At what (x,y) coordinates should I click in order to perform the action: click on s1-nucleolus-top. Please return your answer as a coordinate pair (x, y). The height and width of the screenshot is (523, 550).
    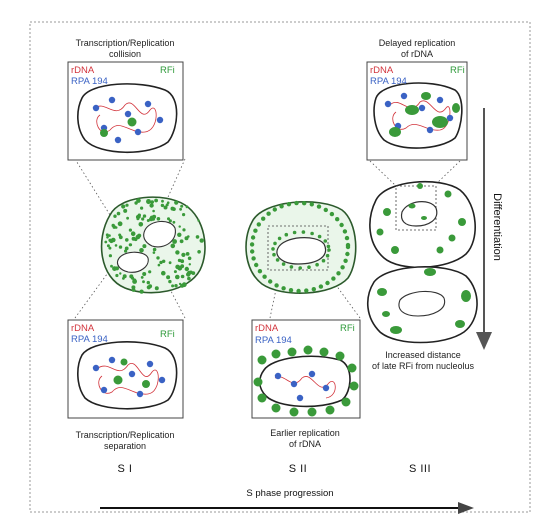
    Looking at the image, I should click on (159, 234).